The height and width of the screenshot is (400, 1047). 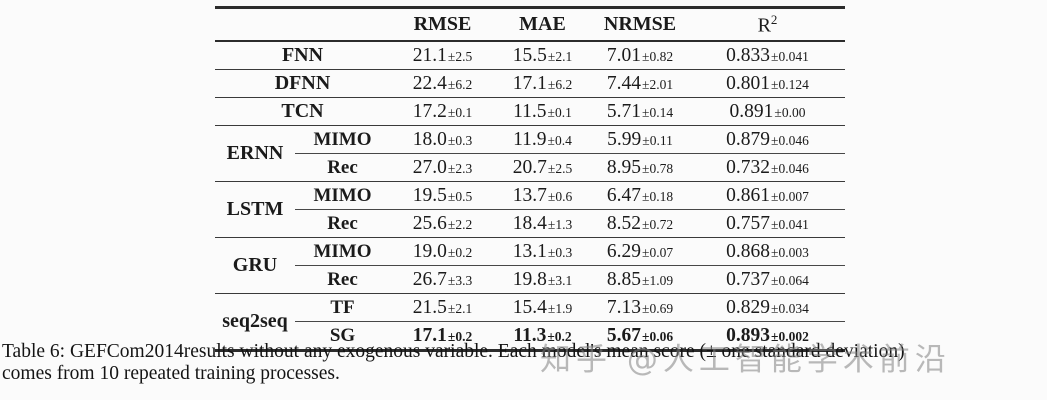 I want to click on nrmse-cell: 6.47±0.18, so click(x=640, y=195).